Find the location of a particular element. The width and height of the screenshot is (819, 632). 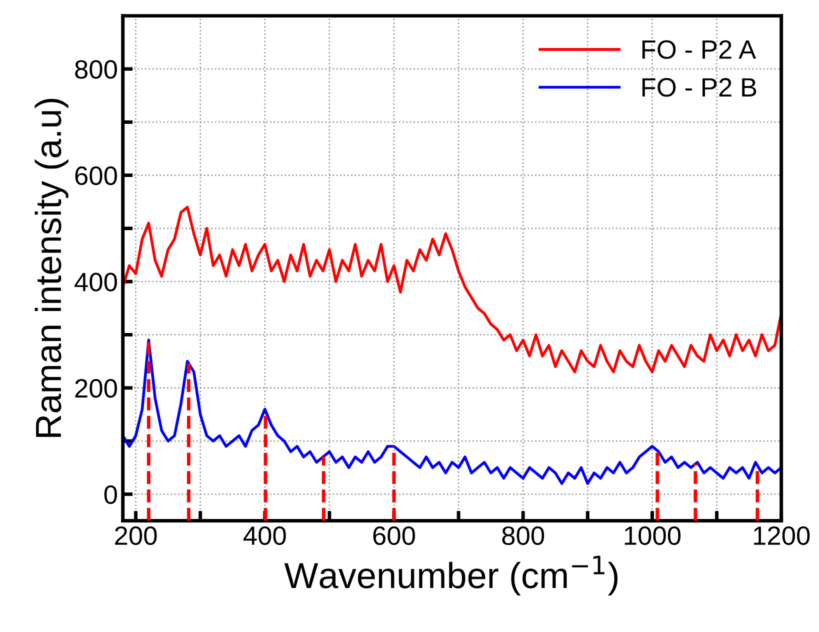

legend-label: FO - P2 B is located at coordinates (699, 87).